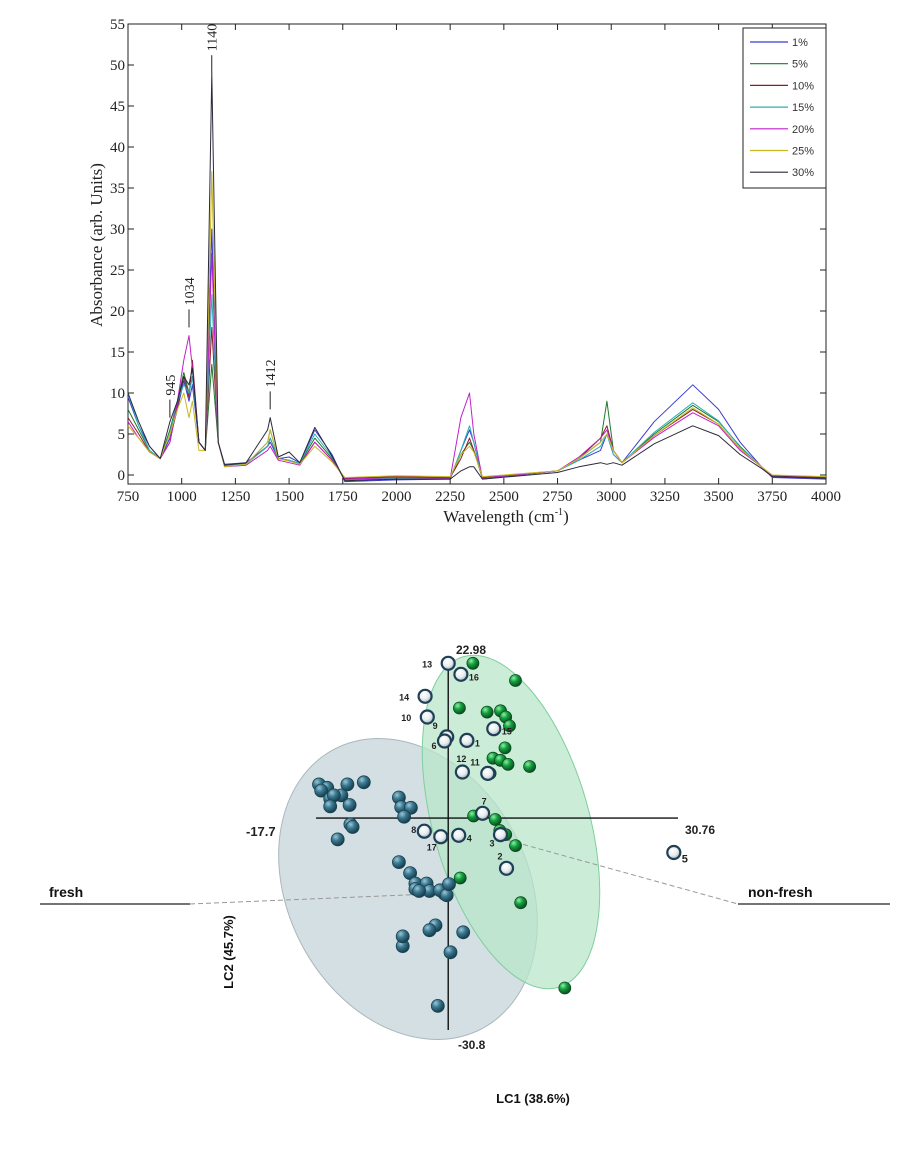 Image resolution: width=920 pixels, height=1164 pixels. What do you see at coordinates (507, 732) in the screenshot?
I see `sample-label-15: 15` at bounding box center [507, 732].